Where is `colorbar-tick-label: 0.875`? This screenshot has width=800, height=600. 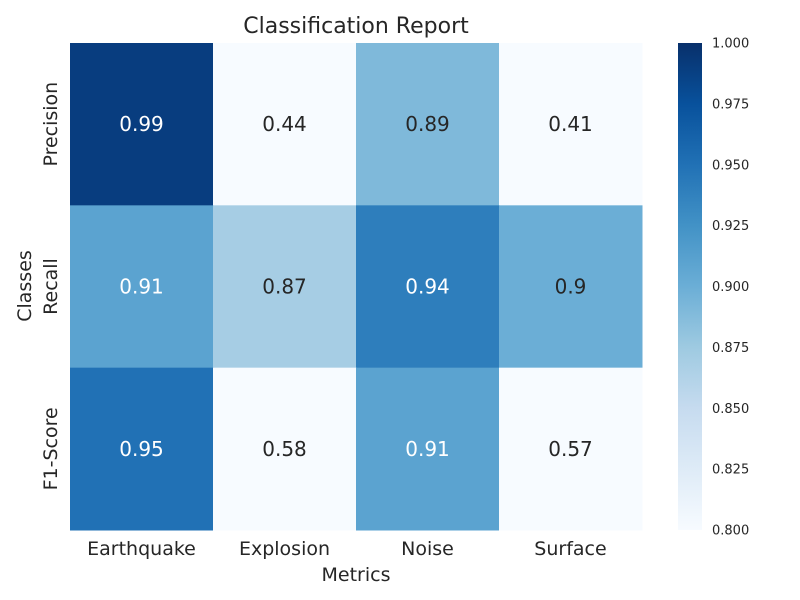 colorbar-tick-label: 0.875 is located at coordinates (730, 348).